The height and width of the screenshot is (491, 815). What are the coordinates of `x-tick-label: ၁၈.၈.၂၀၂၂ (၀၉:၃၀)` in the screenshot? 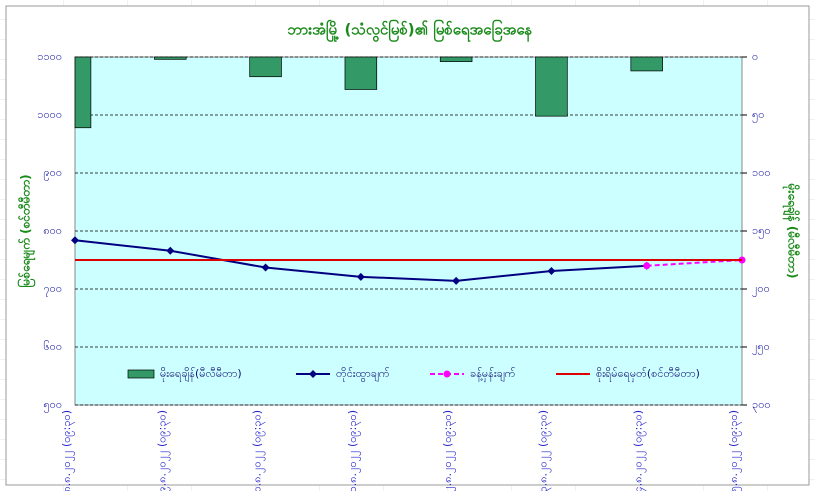 It's located at (67, 450).